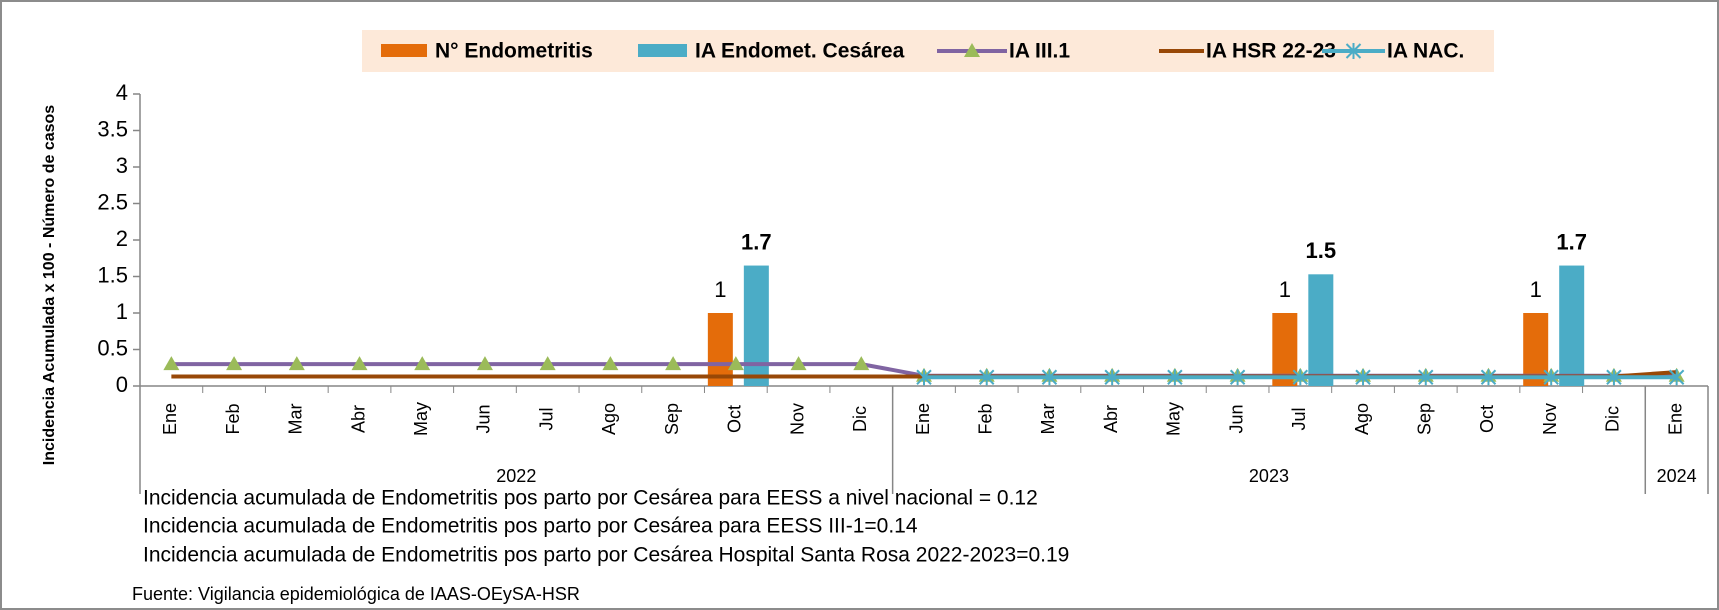 This screenshot has width=1719, height=610. I want to click on group-label: 2022, so click(516, 476).